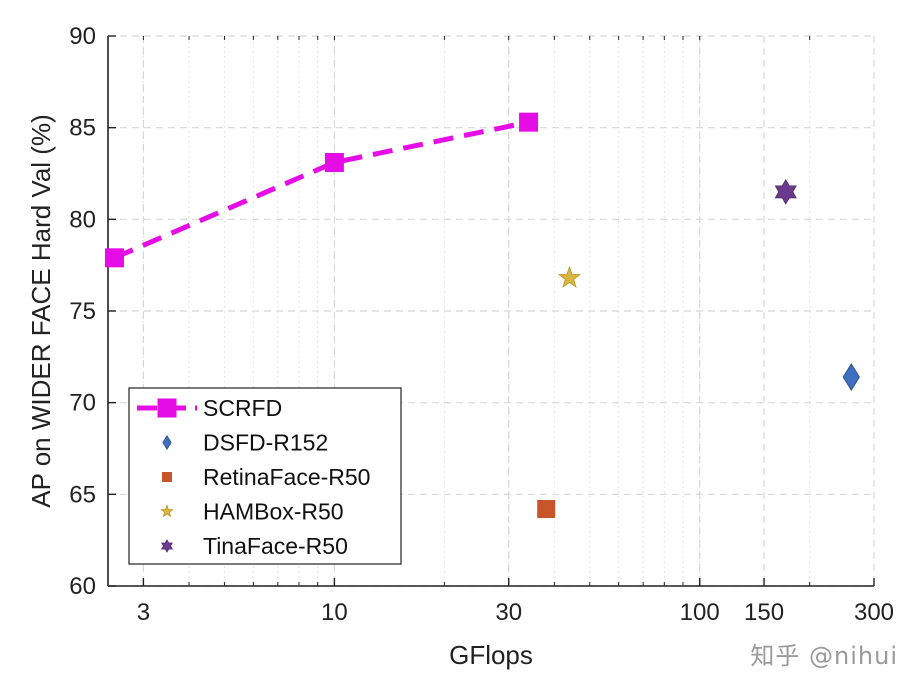 This screenshot has height=689, width=918. Describe the element at coordinates (82, 586) in the screenshot. I see `y-tick-label-60: 60` at that location.